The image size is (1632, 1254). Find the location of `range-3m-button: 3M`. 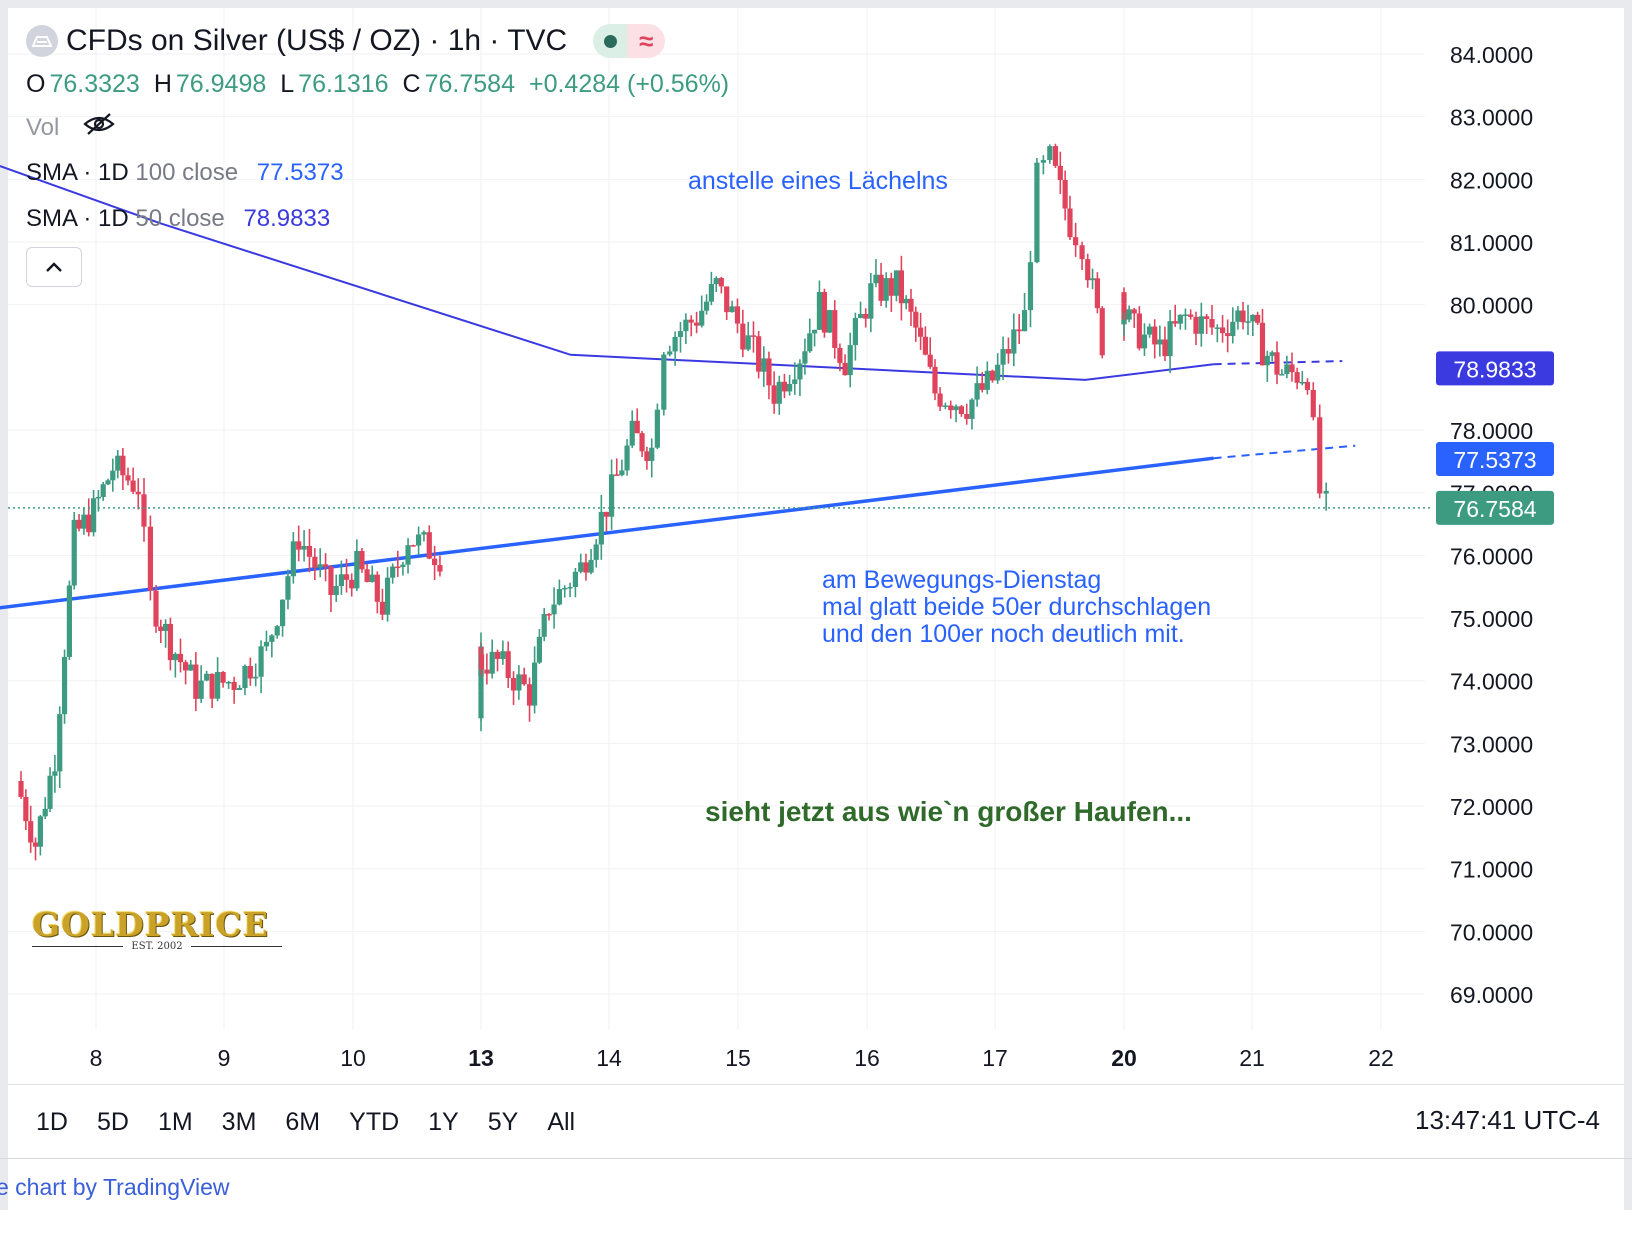

range-3m-button: 3M is located at coordinates (239, 1121).